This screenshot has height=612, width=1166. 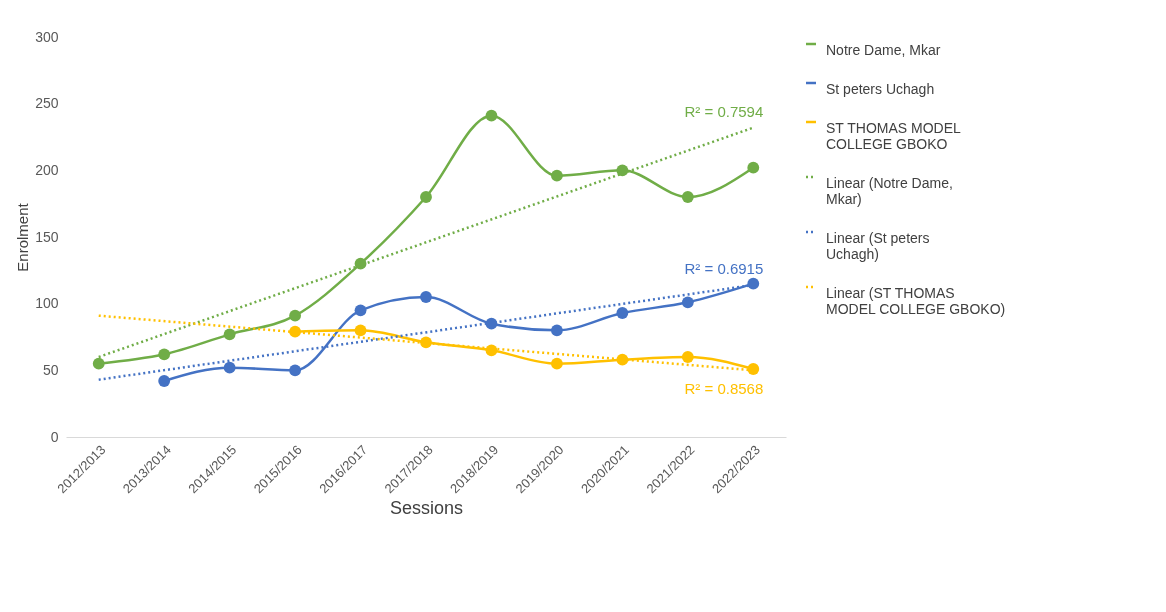 What do you see at coordinates (47, 36) in the screenshot?
I see `y-tick-label: 300` at bounding box center [47, 36].